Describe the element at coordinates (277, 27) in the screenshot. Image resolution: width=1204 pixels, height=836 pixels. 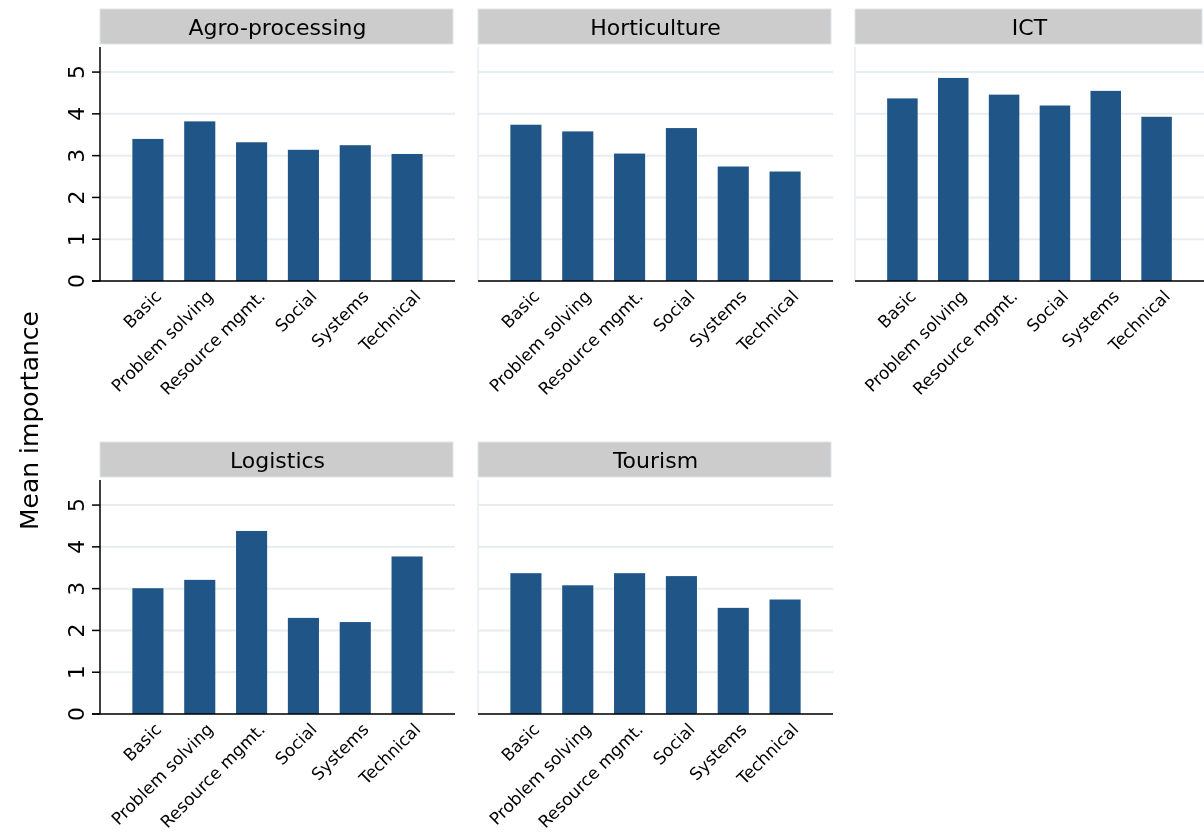
I see `chart-title: Agro-processing` at that location.